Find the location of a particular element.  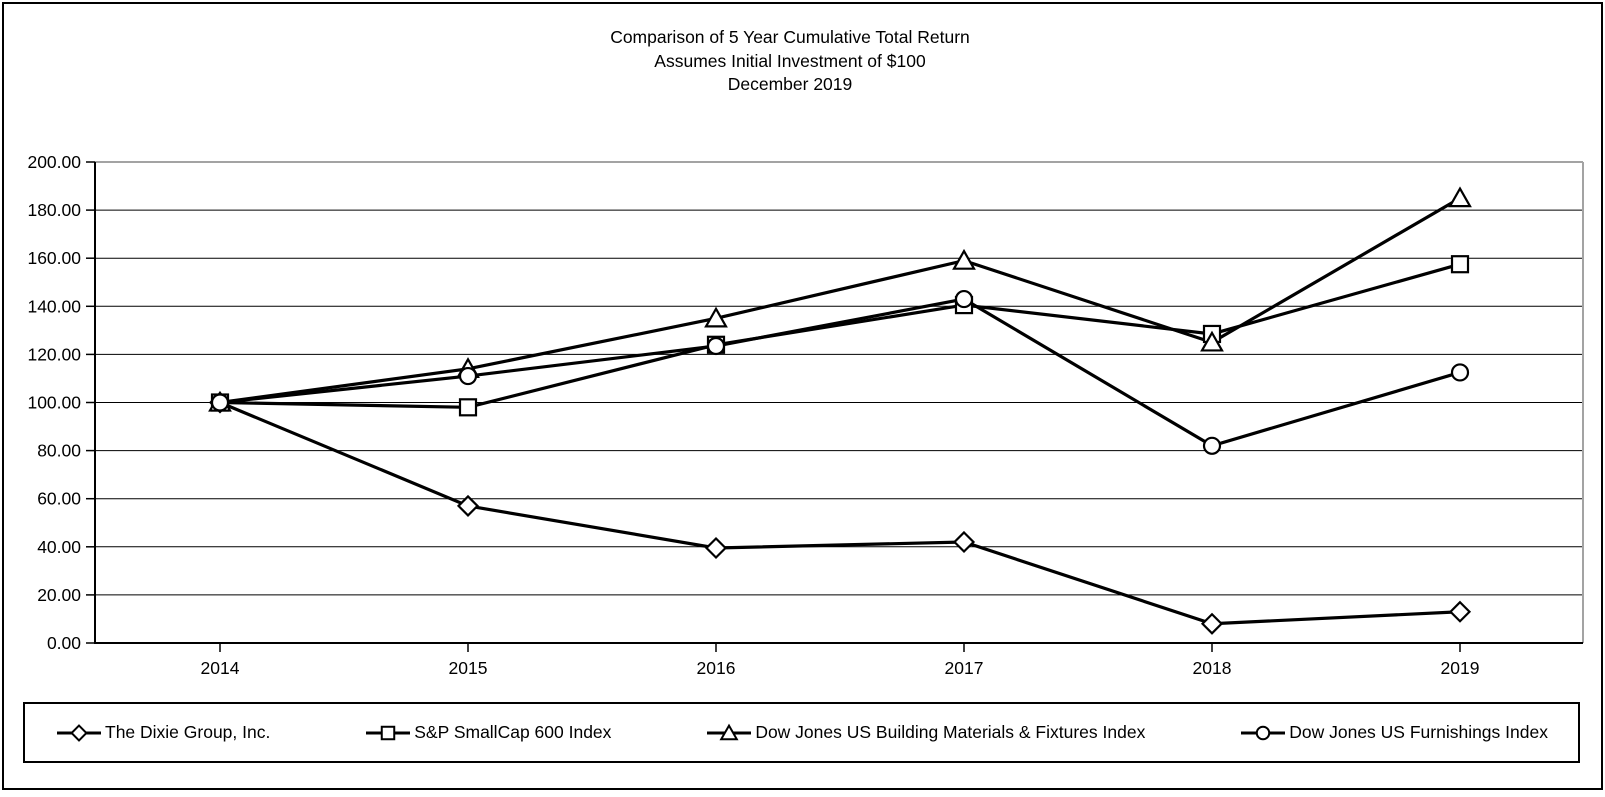

x-tick-label: 2017 is located at coordinates (964, 668).